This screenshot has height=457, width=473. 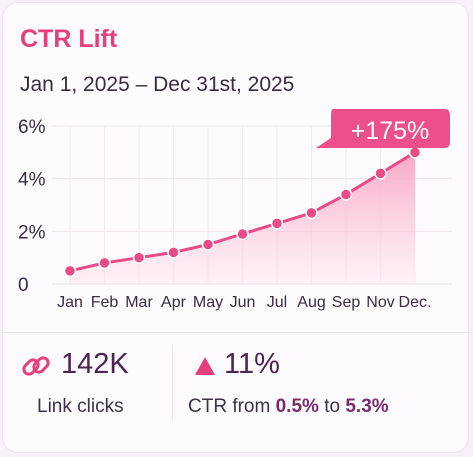 I want to click on x-tick-label: Nov, so click(x=380, y=302).